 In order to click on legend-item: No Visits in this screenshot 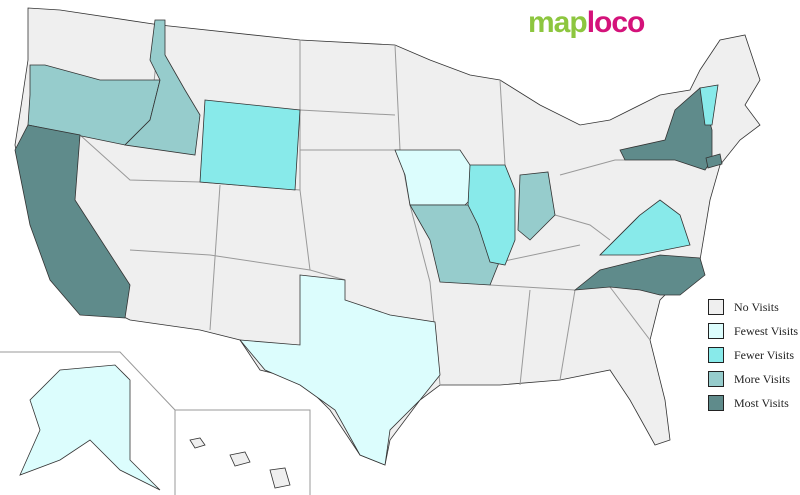, I will do `click(753, 307)`.